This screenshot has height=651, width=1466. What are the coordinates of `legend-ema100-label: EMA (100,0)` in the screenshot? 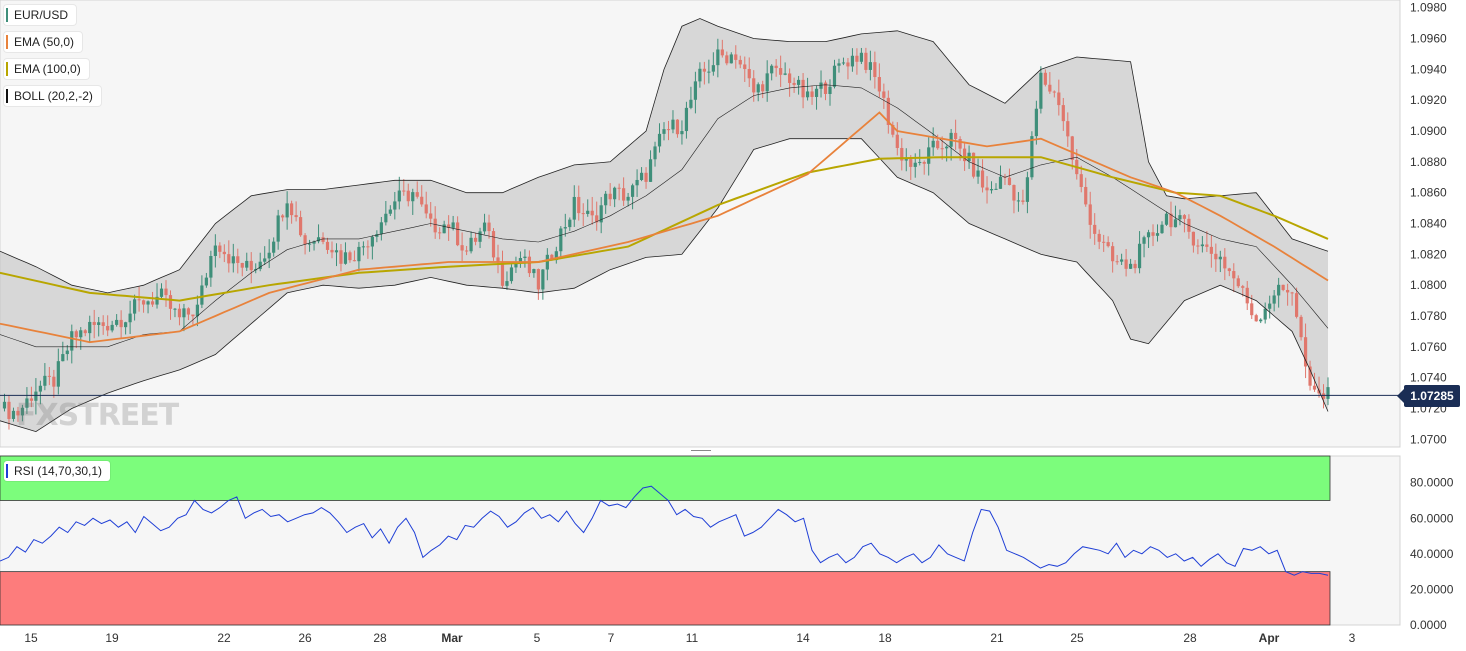 It's located at (47, 69).